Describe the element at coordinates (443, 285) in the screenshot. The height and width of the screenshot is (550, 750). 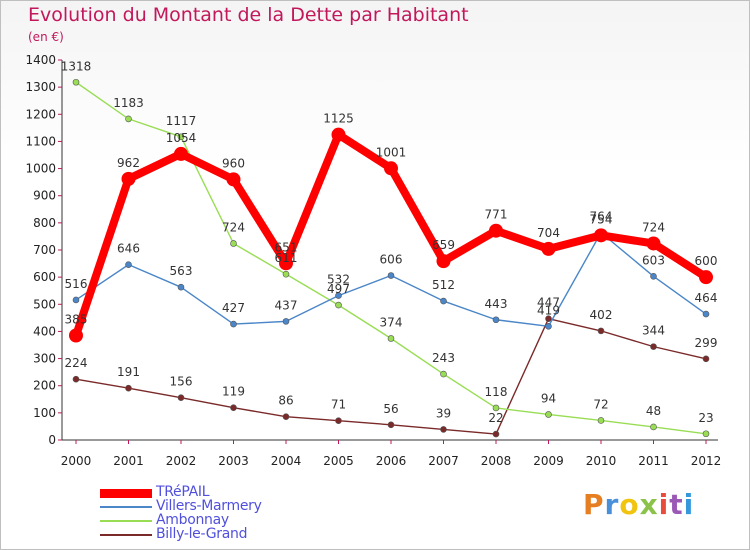
I see `data-label: 512` at that location.